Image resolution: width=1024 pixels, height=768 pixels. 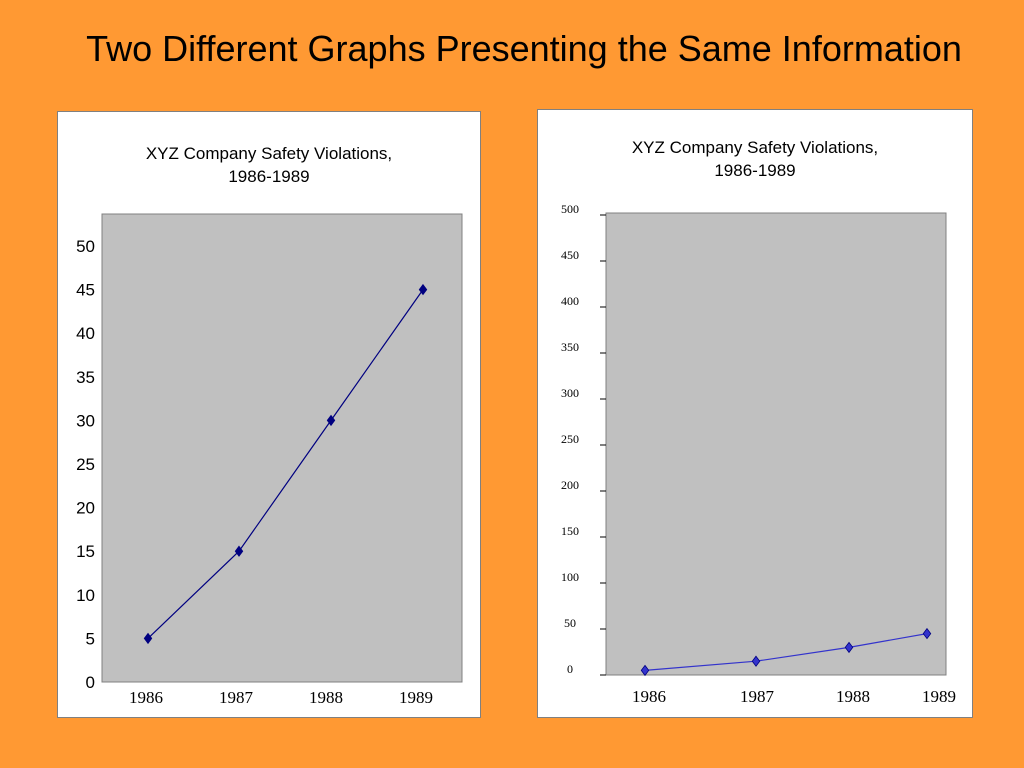 I want to click on right-xtick-label: 1987, so click(x=757, y=696).